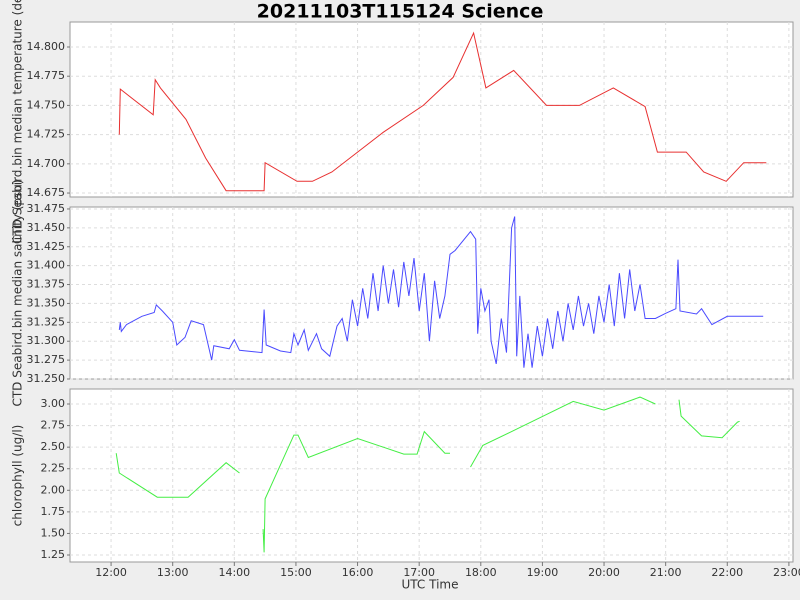 This screenshot has width=800, height=600. I want to click on y-tick-label: 1.50, so click(53, 532).